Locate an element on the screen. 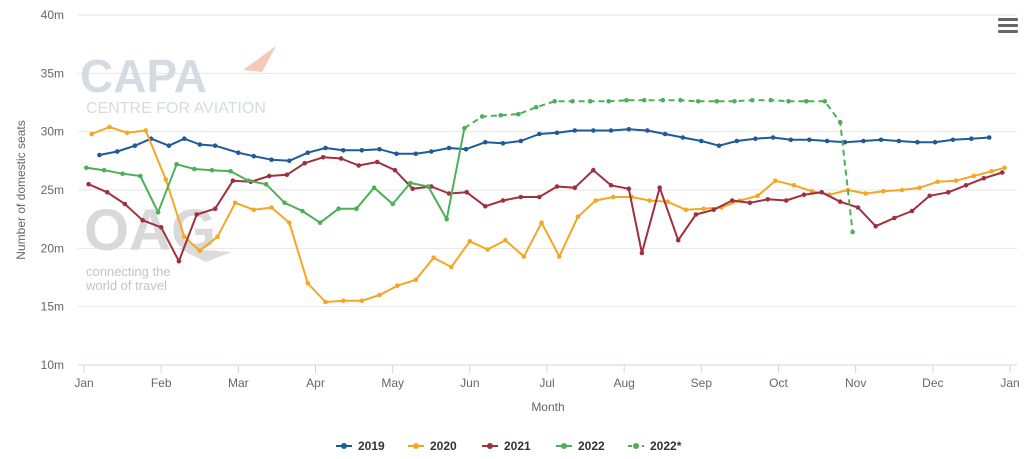 The width and height of the screenshot is (1032, 459). menu-bar is located at coordinates (1008, 31).